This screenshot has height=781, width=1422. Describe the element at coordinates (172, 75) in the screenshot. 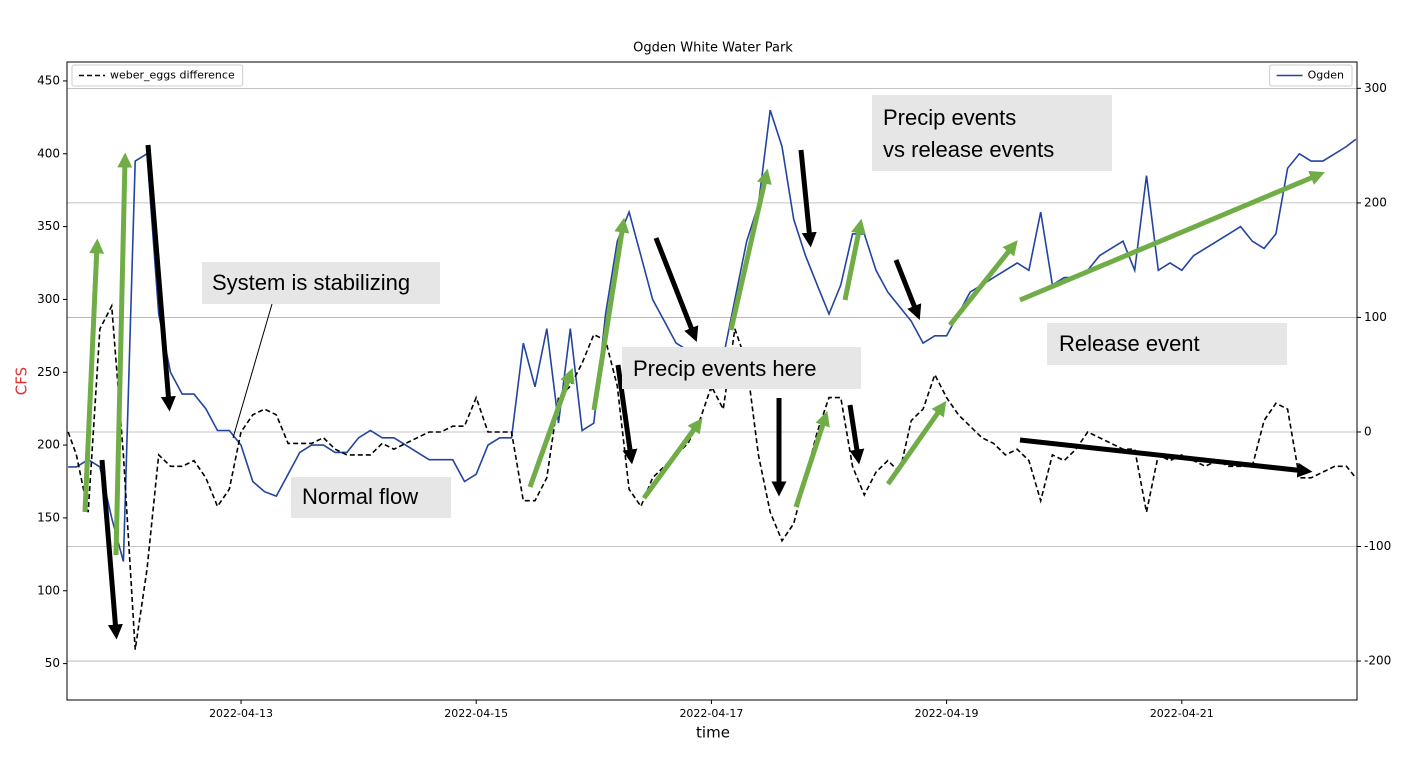

I see `legend-label: weber_eggs difference` at that location.